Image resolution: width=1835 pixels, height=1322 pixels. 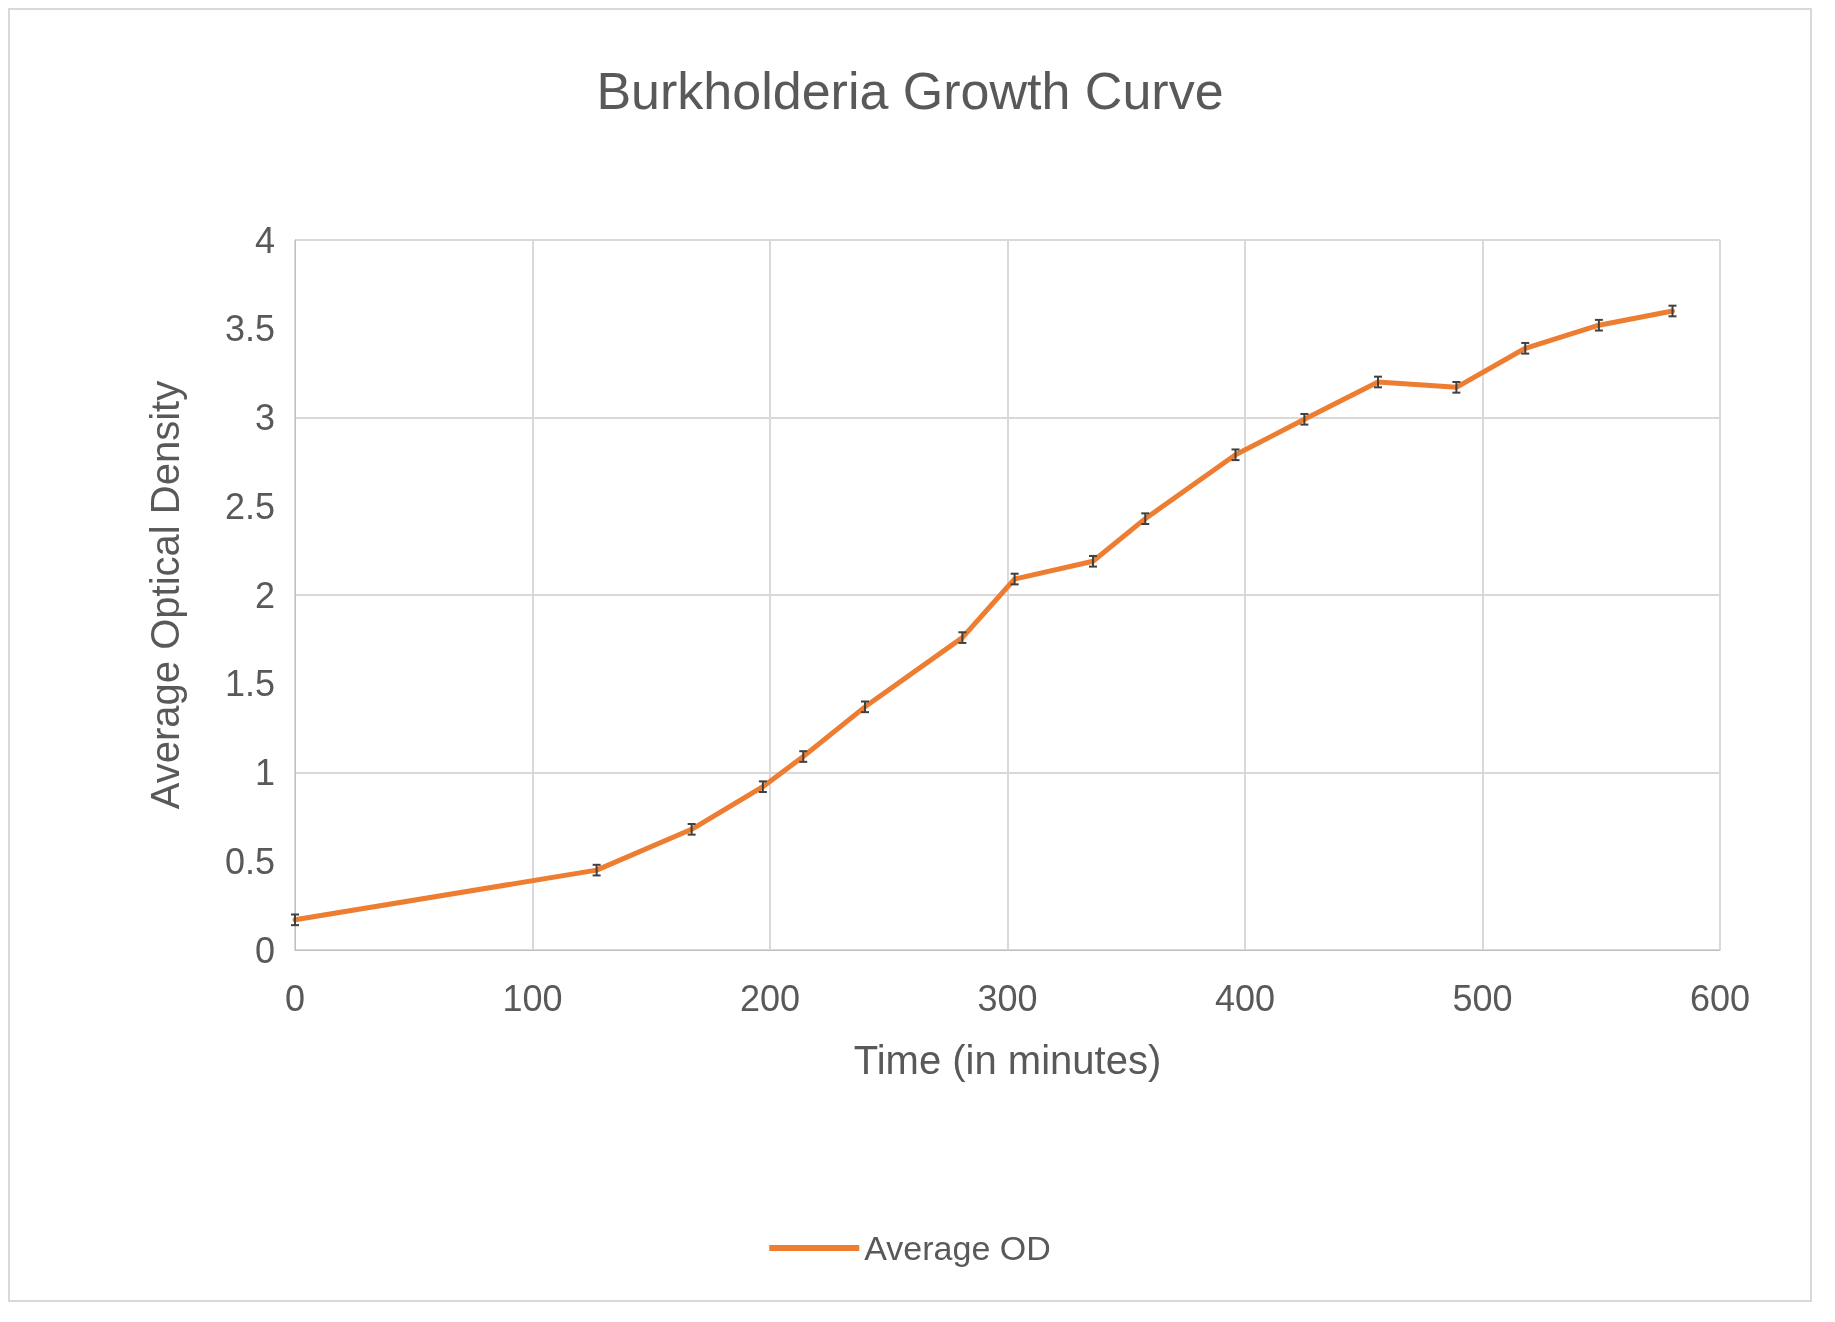 I want to click on y-tick-label: 0, so click(x=264, y=950).